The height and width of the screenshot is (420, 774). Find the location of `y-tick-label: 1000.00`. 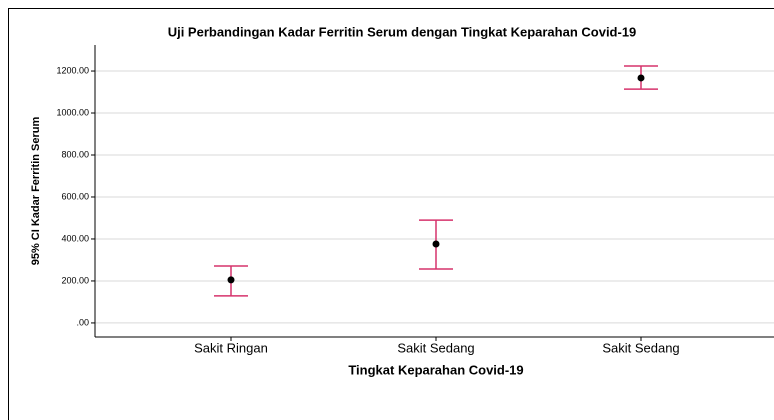

y-tick-label: 1000.00 is located at coordinates (72, 112).